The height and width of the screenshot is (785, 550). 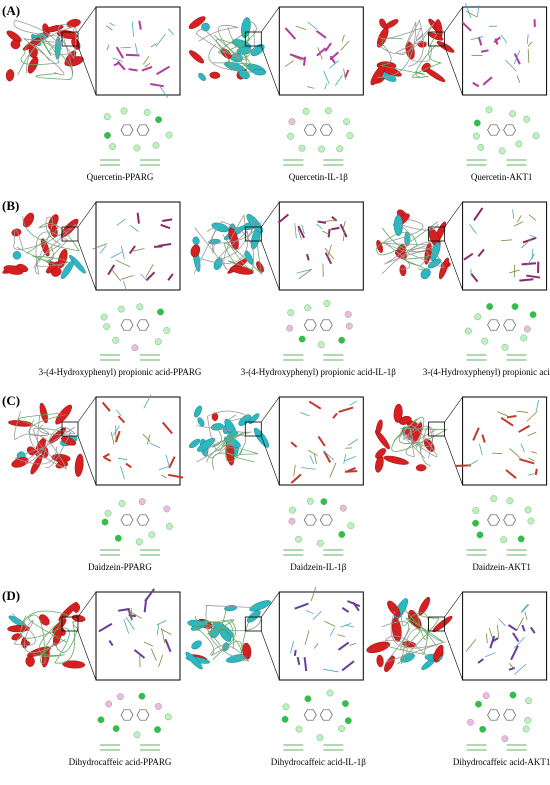 What do you see at coordinates (120, 372) in the screenshot?
I see `caption: 3-(4-Hydroxyphenyl) propionic acid-PPARG` at bounding box center [120, 372].